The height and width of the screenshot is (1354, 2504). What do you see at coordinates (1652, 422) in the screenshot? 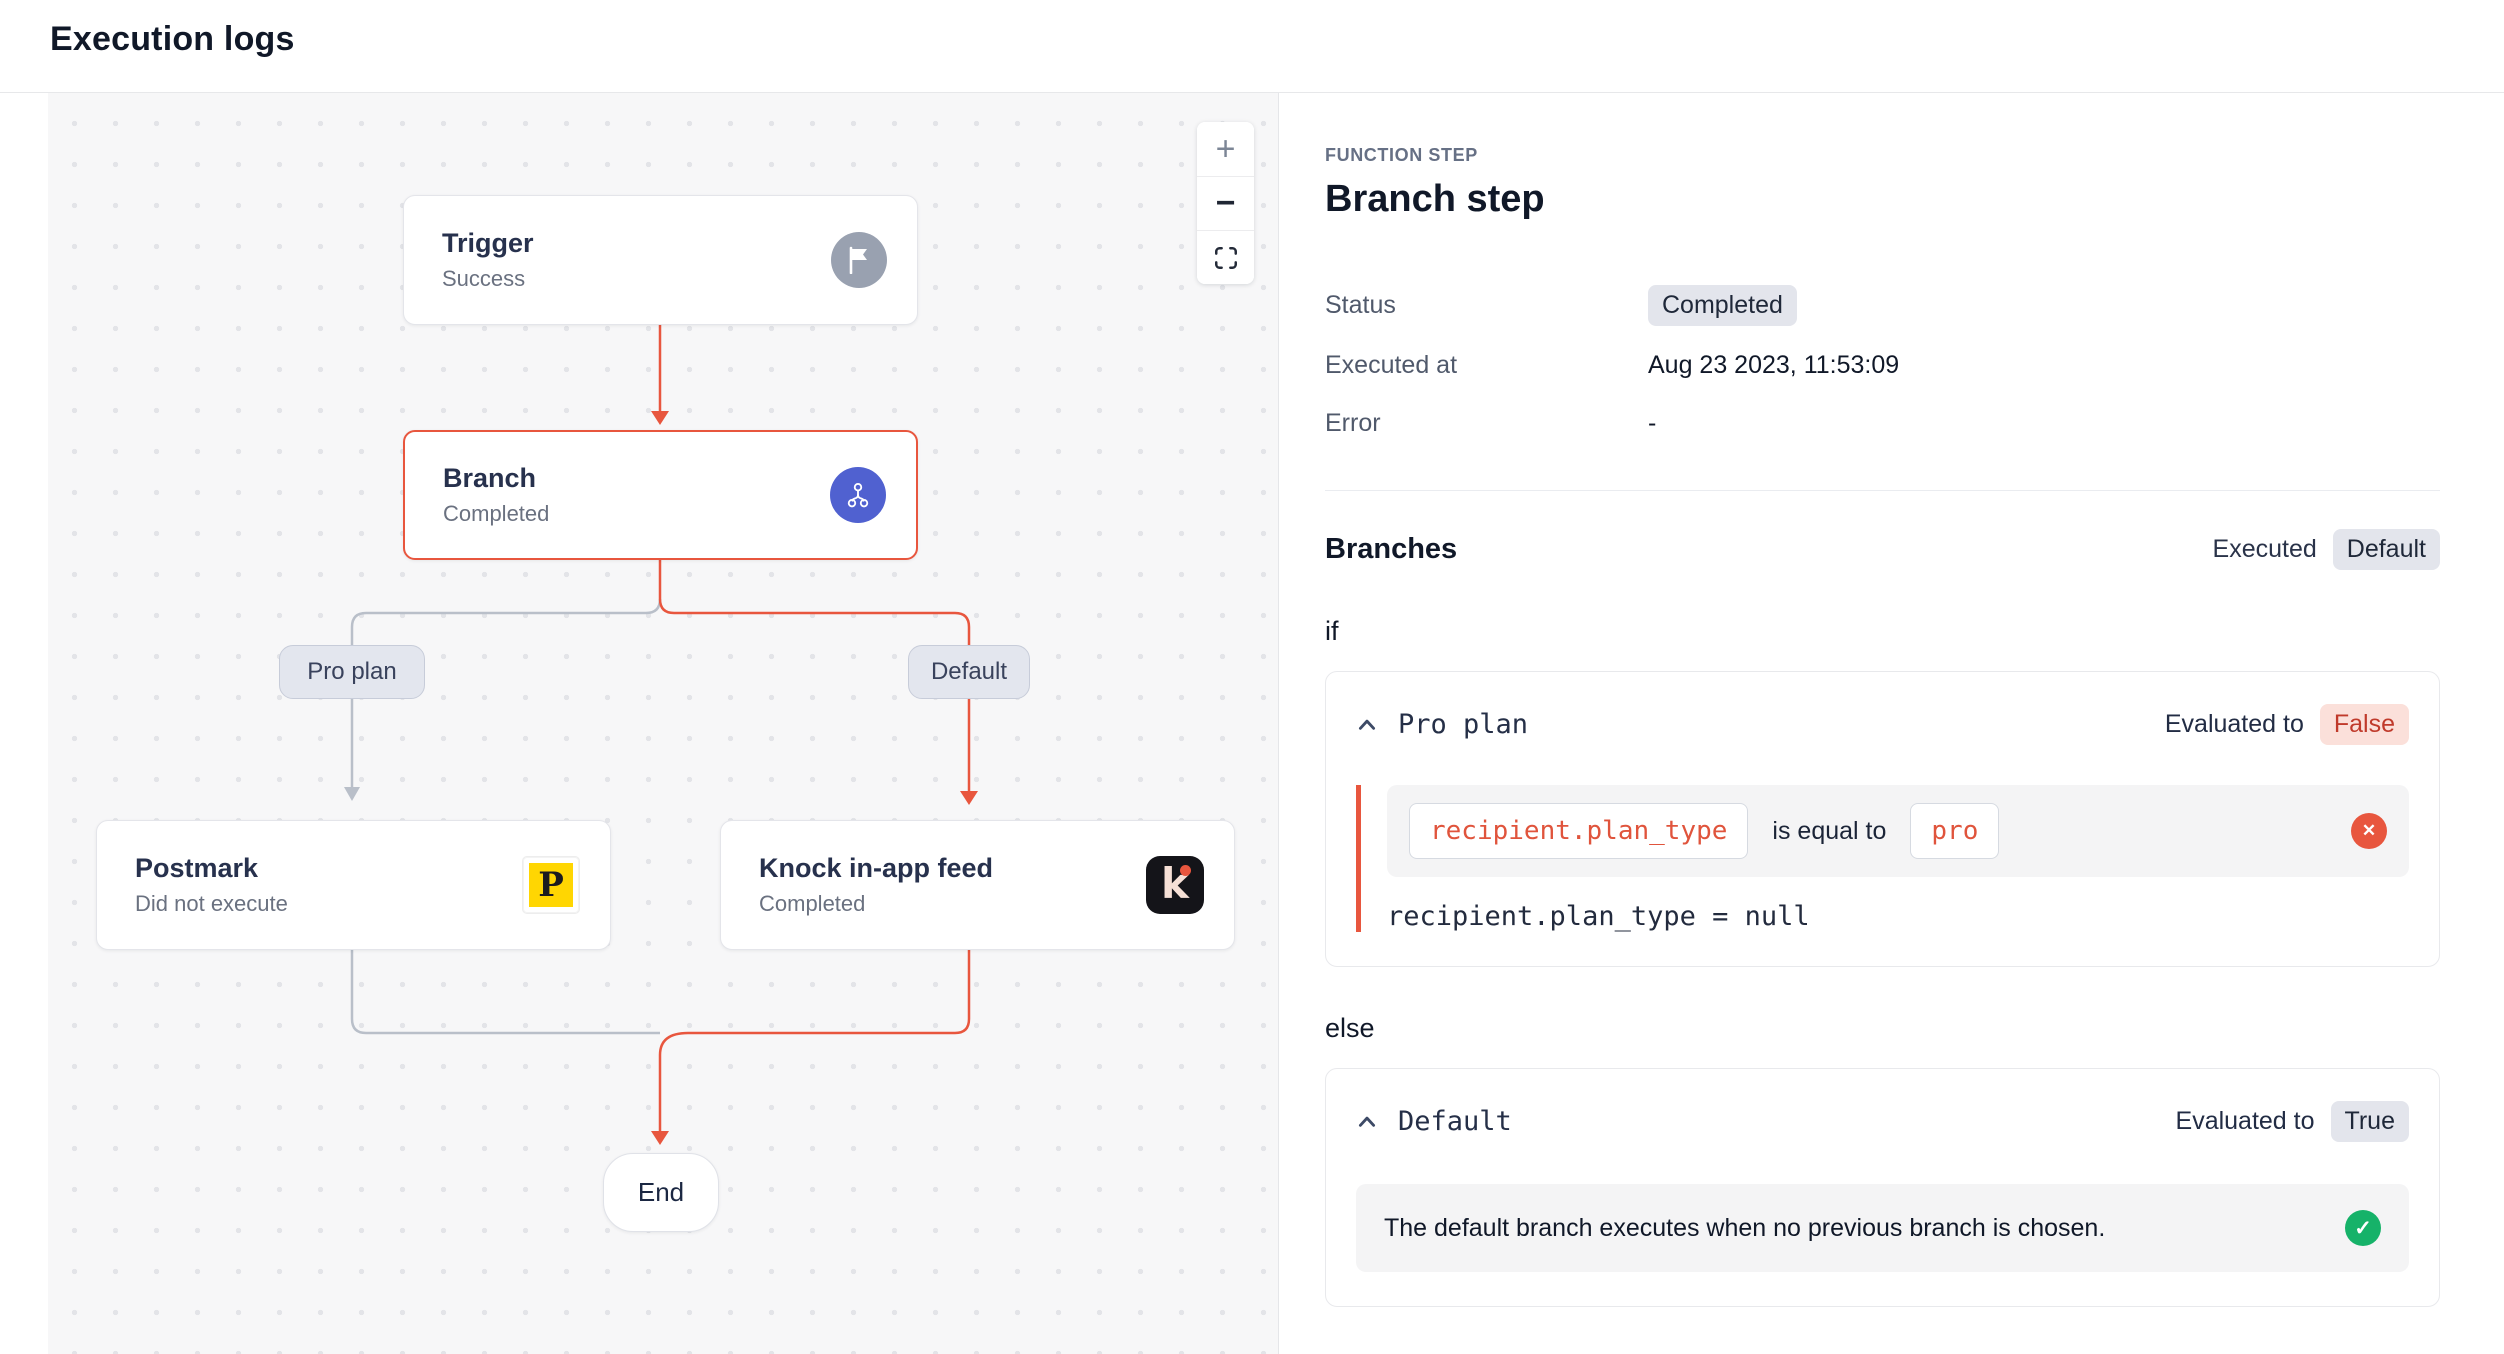
I see `meta-value-error: -` at bounding box center [1652, 422].